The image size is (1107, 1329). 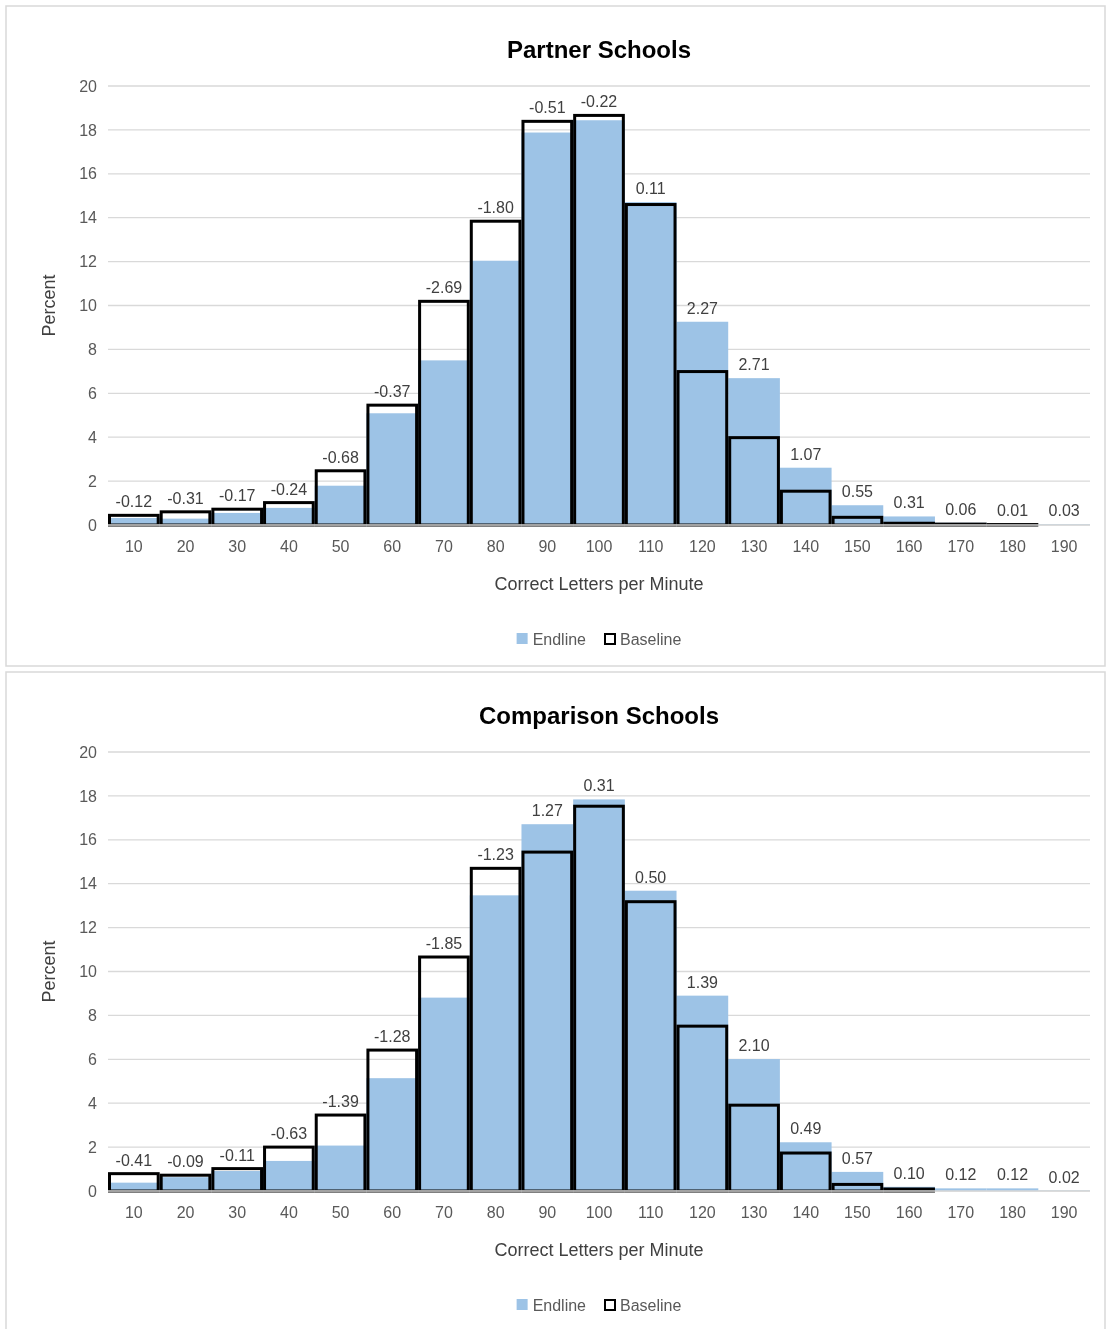 I want to click on annotation: -0.24, so click(x=289, y=489).